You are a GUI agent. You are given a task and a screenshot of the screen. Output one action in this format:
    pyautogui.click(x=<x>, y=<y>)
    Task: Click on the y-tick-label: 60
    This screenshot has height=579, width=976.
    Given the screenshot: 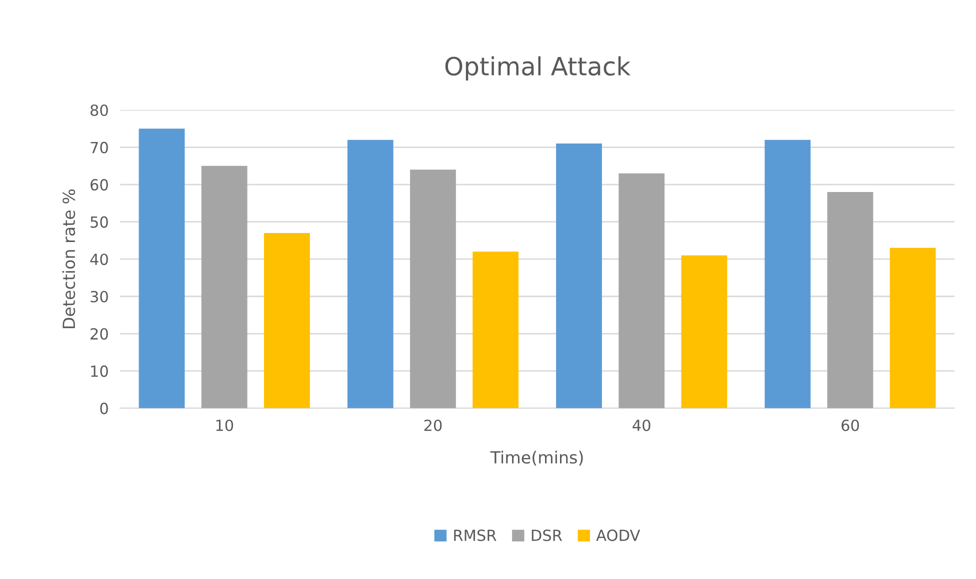 What is the action you would take?
    pyautogui.click(x=99, y=185)
    